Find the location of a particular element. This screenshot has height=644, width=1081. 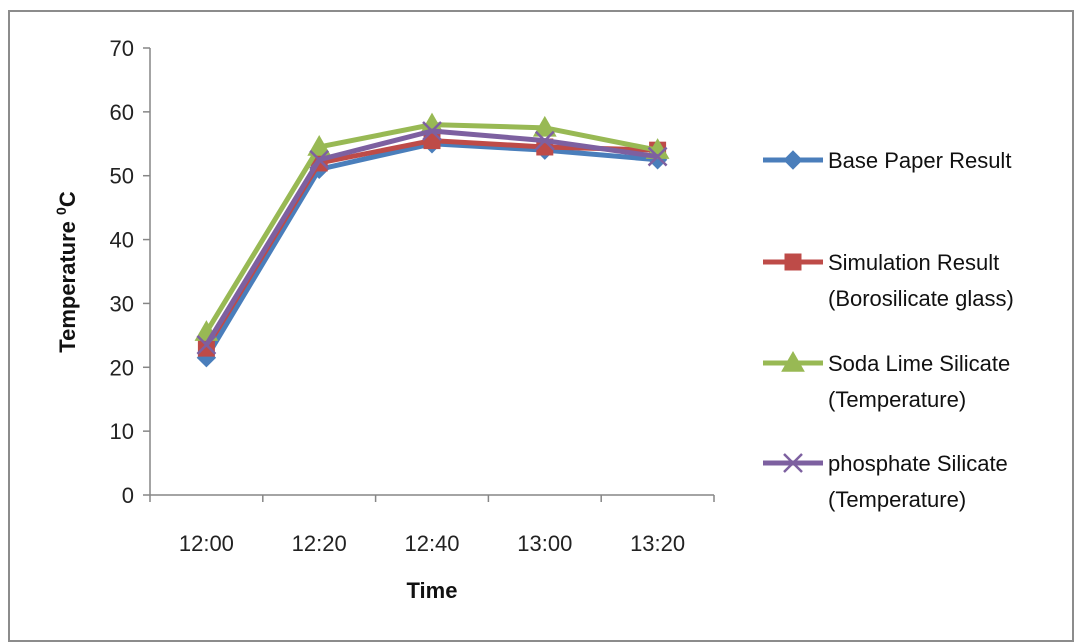

legend-label: phosphate Silicate is located at coordinates (918, 463).